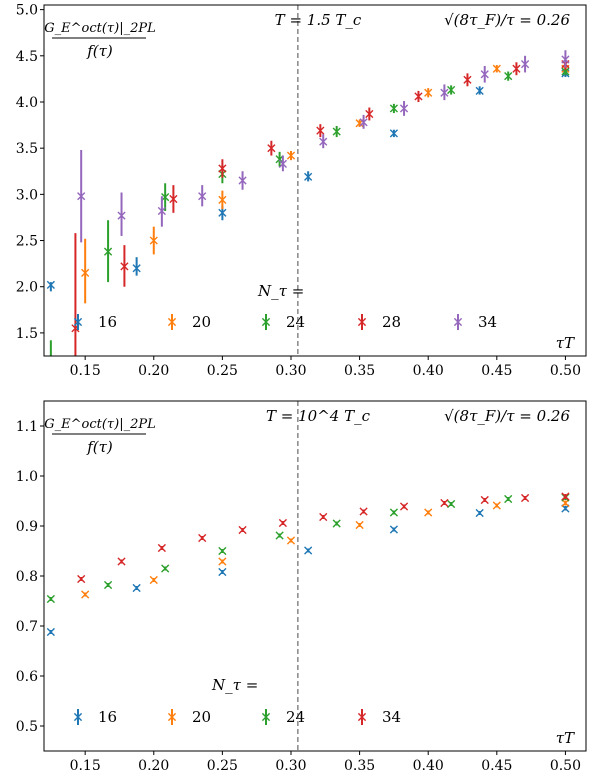 Image resolution: width=595 pixels, height=778 pixels. I want to click on legend-label: 24, so click(295, 717).